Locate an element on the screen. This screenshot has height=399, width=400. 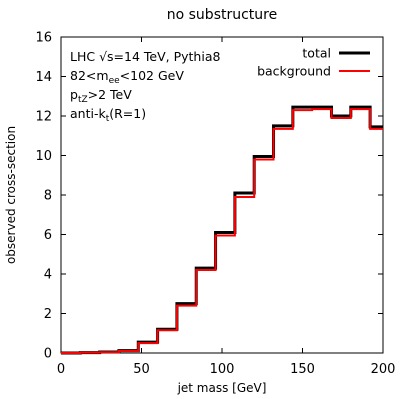
annotation-2: 82<mee<102 GeV is located at coordinates (127, 77).